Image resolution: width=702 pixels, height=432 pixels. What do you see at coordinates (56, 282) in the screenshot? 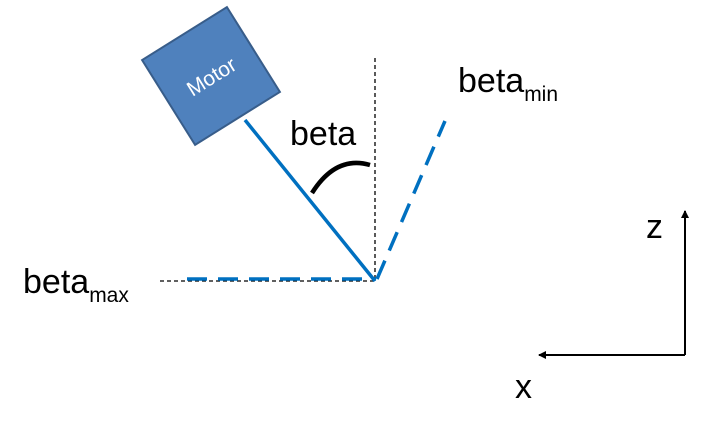
I see `beta-max-label-base: beta` at bounding box center [56, 282].